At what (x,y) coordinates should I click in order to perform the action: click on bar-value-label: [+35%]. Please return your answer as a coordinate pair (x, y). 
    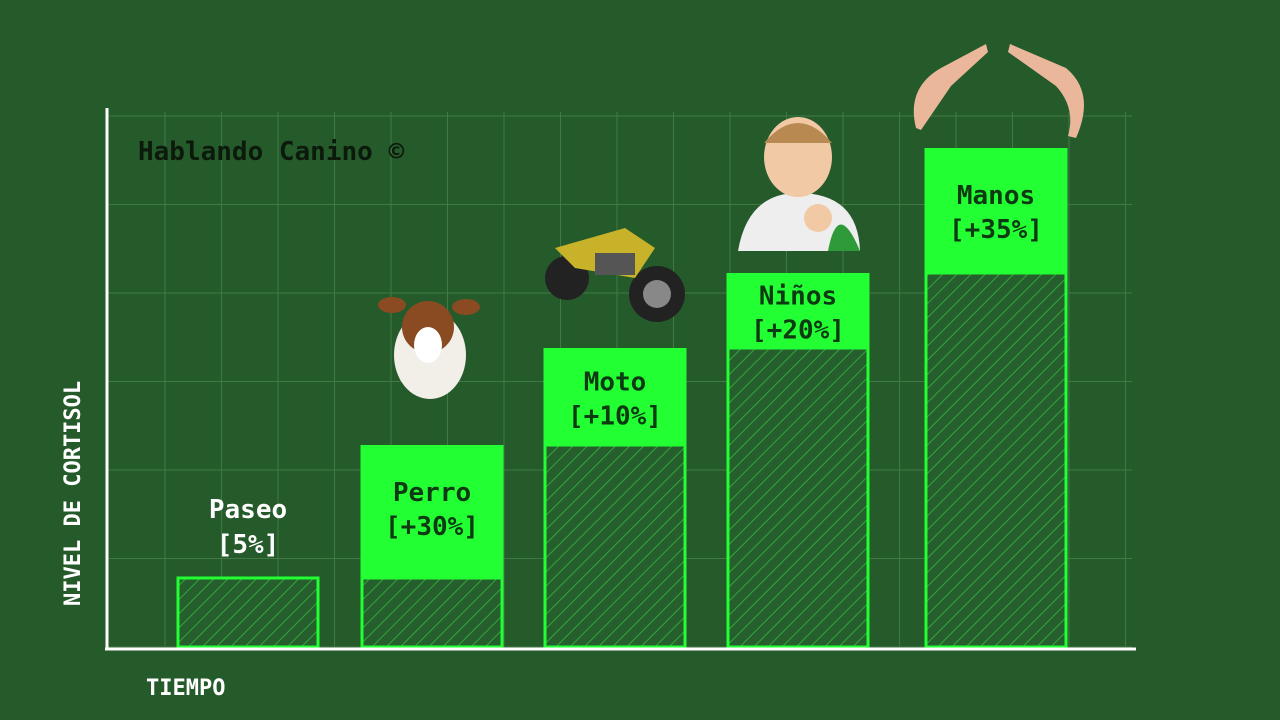
    Looking at the image, I should click on (996, 230).